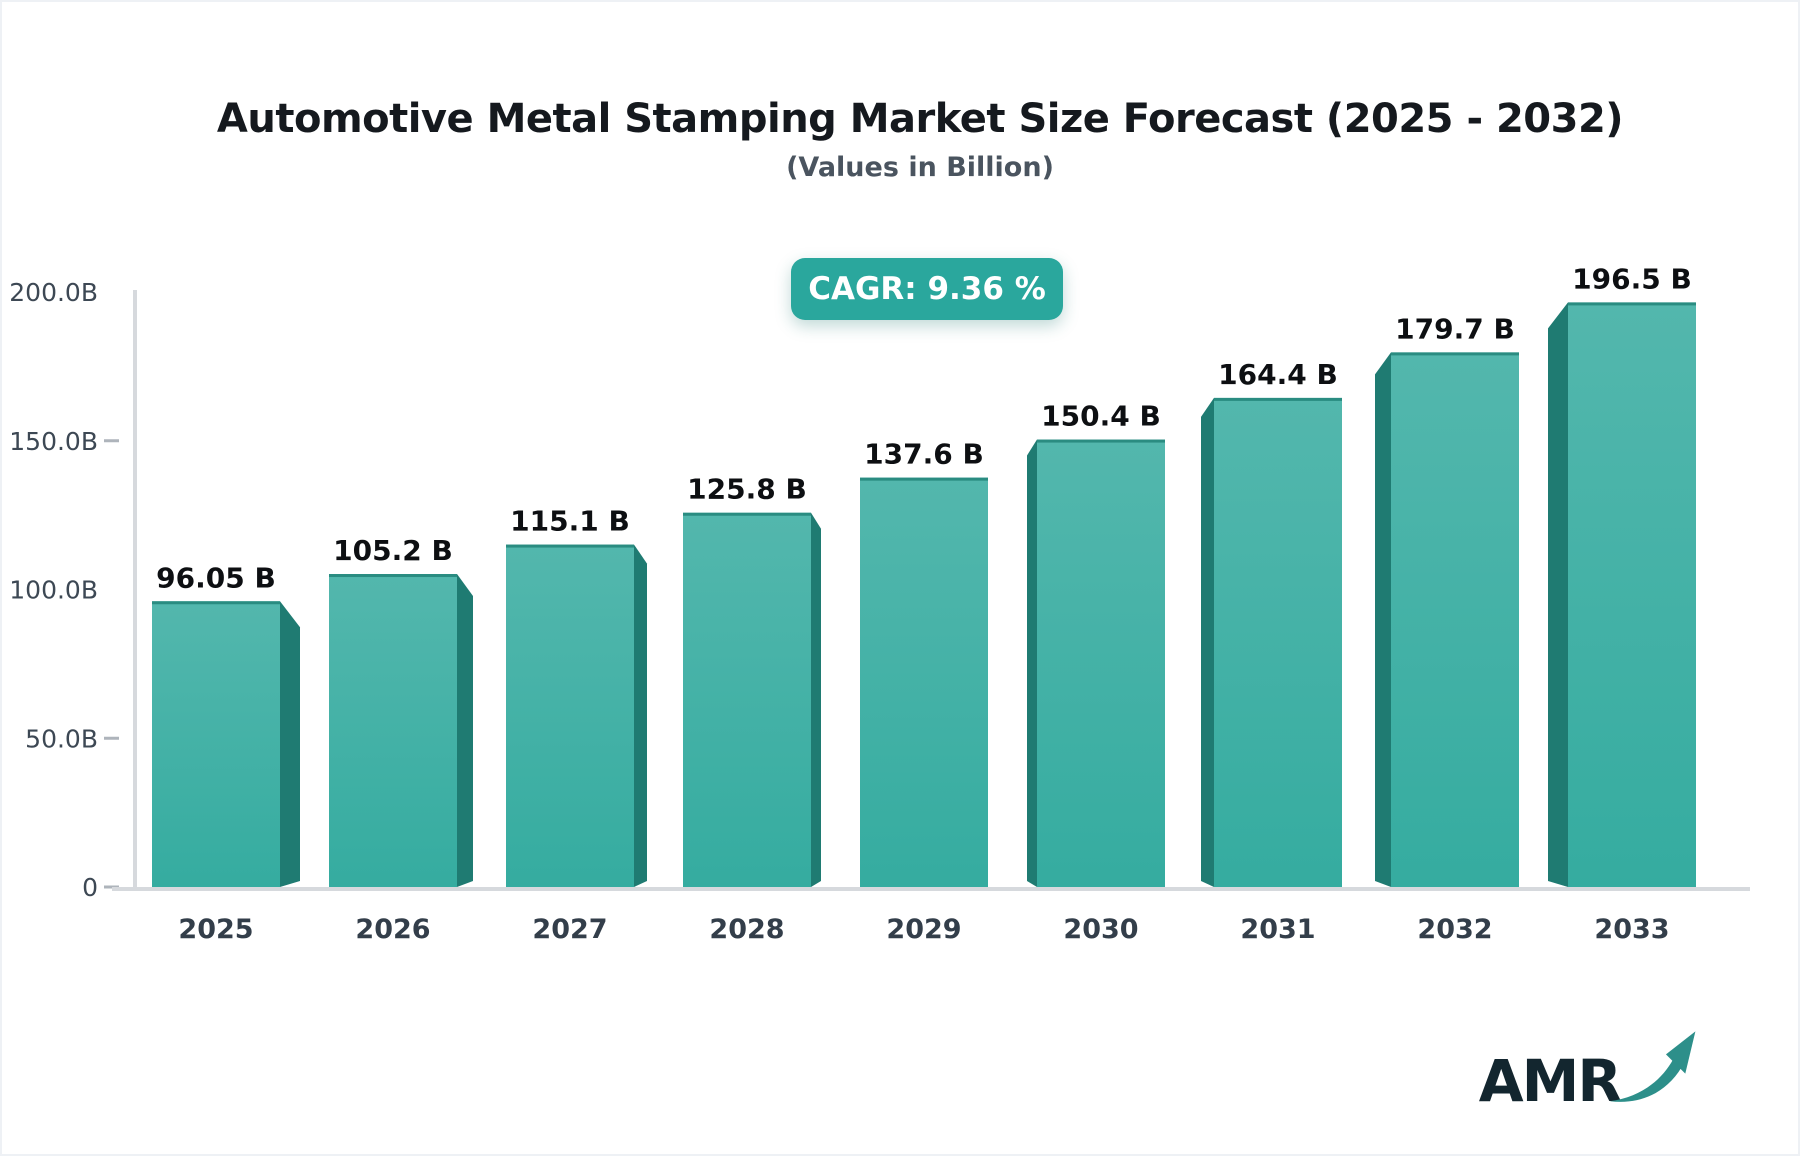  What do you see at coordinates (1278, 399) in the screenshot?
I see `bar-top-edge-2031` at bounding box center [1278, 399].